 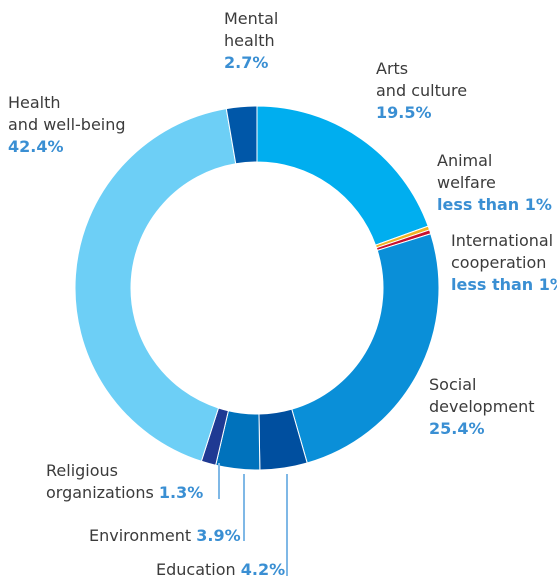 I want to click on value-label: 3.9%, so click(x=218, y=535).